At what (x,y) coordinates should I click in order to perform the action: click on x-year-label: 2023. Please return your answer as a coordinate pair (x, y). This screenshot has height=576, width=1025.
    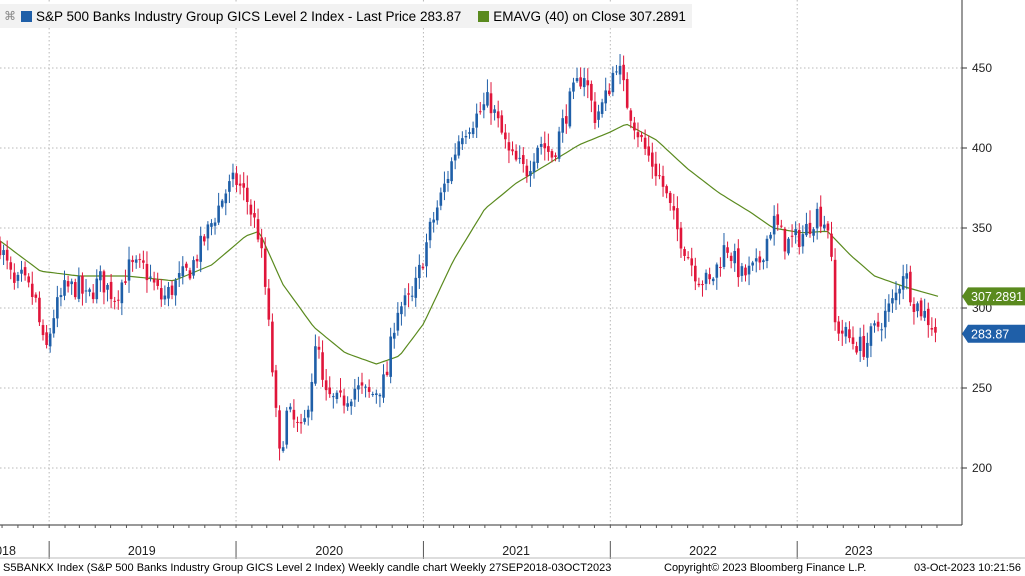
    Looking at the image, I should click on (859, 551).